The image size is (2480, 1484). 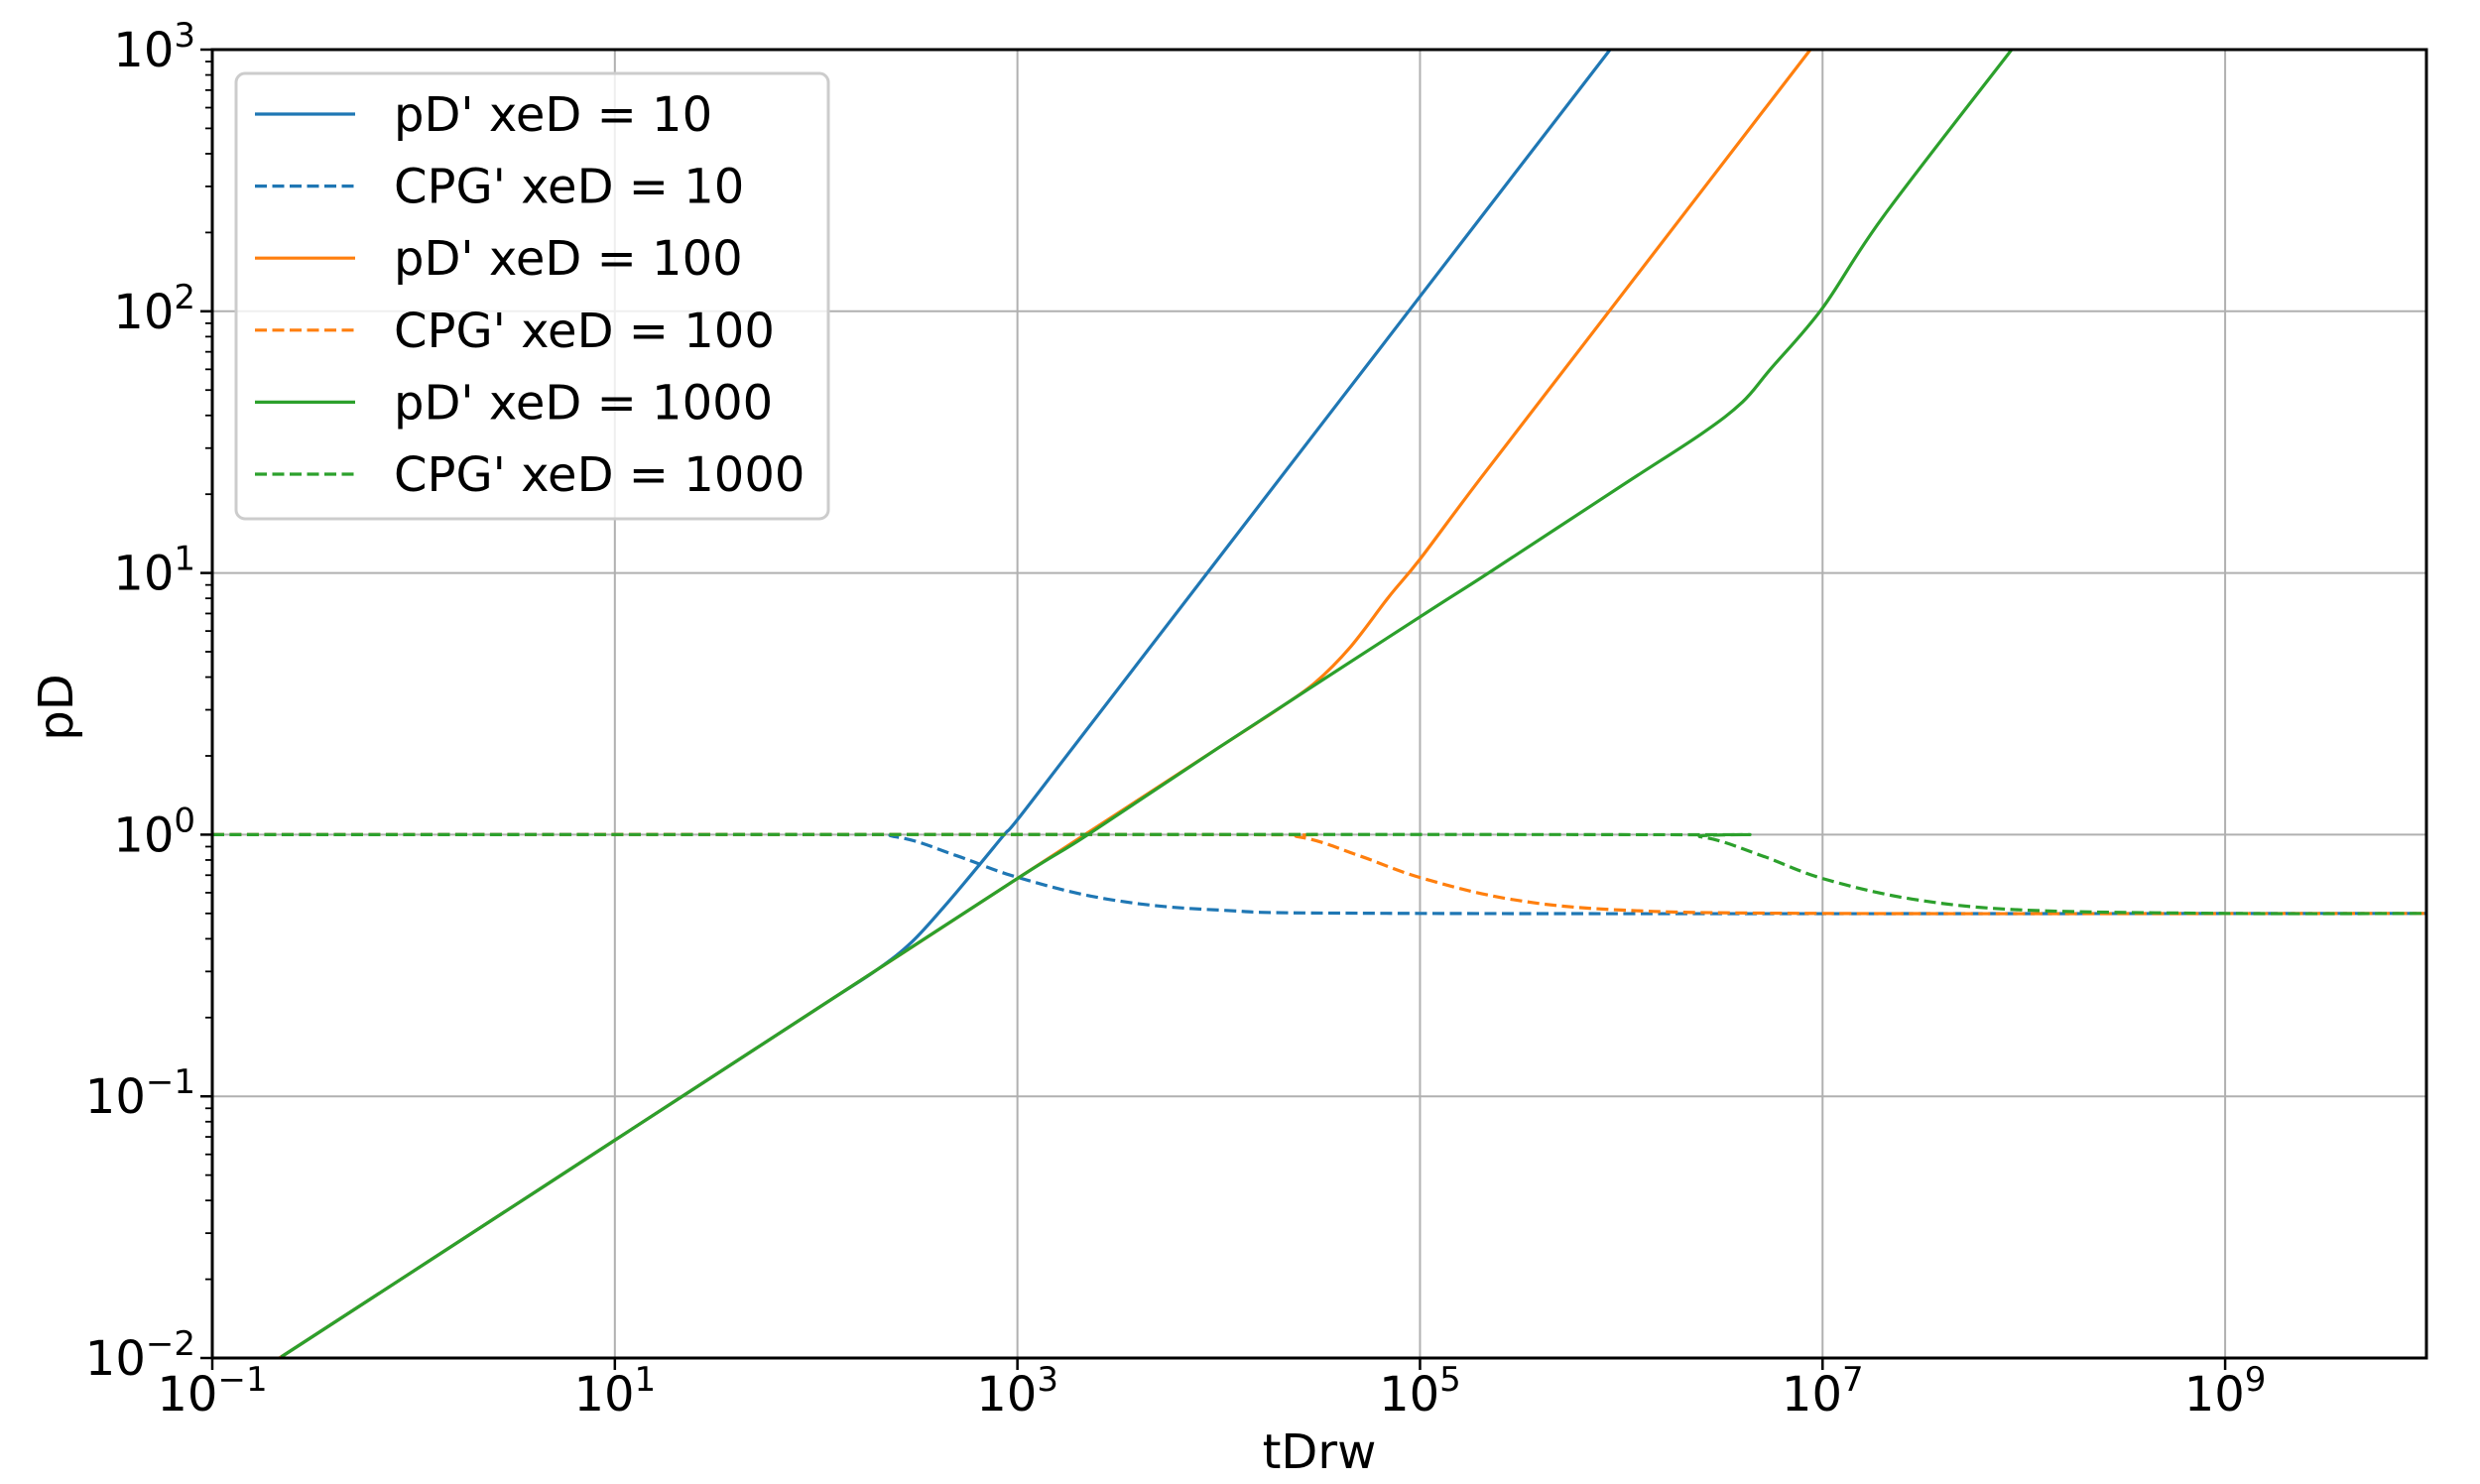 I want to click on y-tick-label: 10³, so click(x=154, y=47).